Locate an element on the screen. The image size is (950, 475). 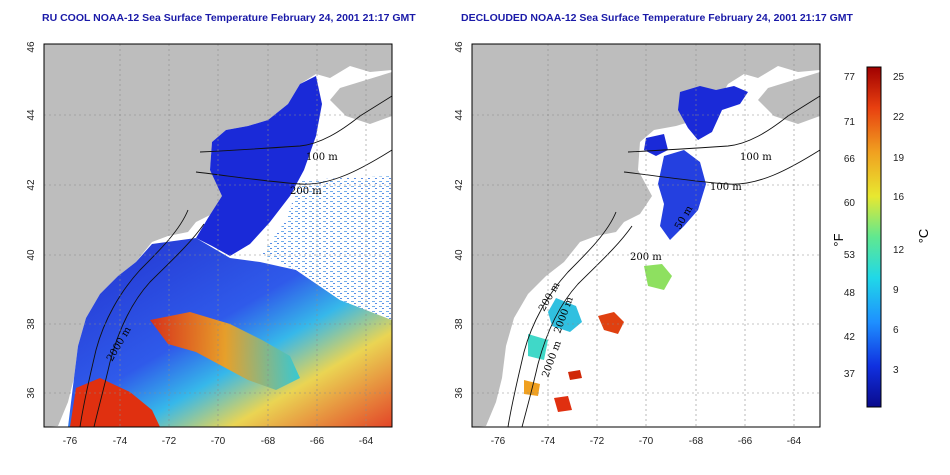
left-y-tick: 42 is located at coordinates (31, 185).